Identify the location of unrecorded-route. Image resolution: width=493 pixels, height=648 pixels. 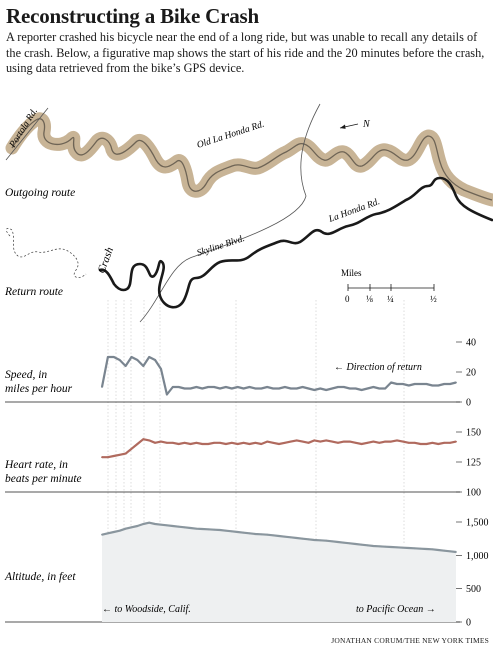
(46, 253).